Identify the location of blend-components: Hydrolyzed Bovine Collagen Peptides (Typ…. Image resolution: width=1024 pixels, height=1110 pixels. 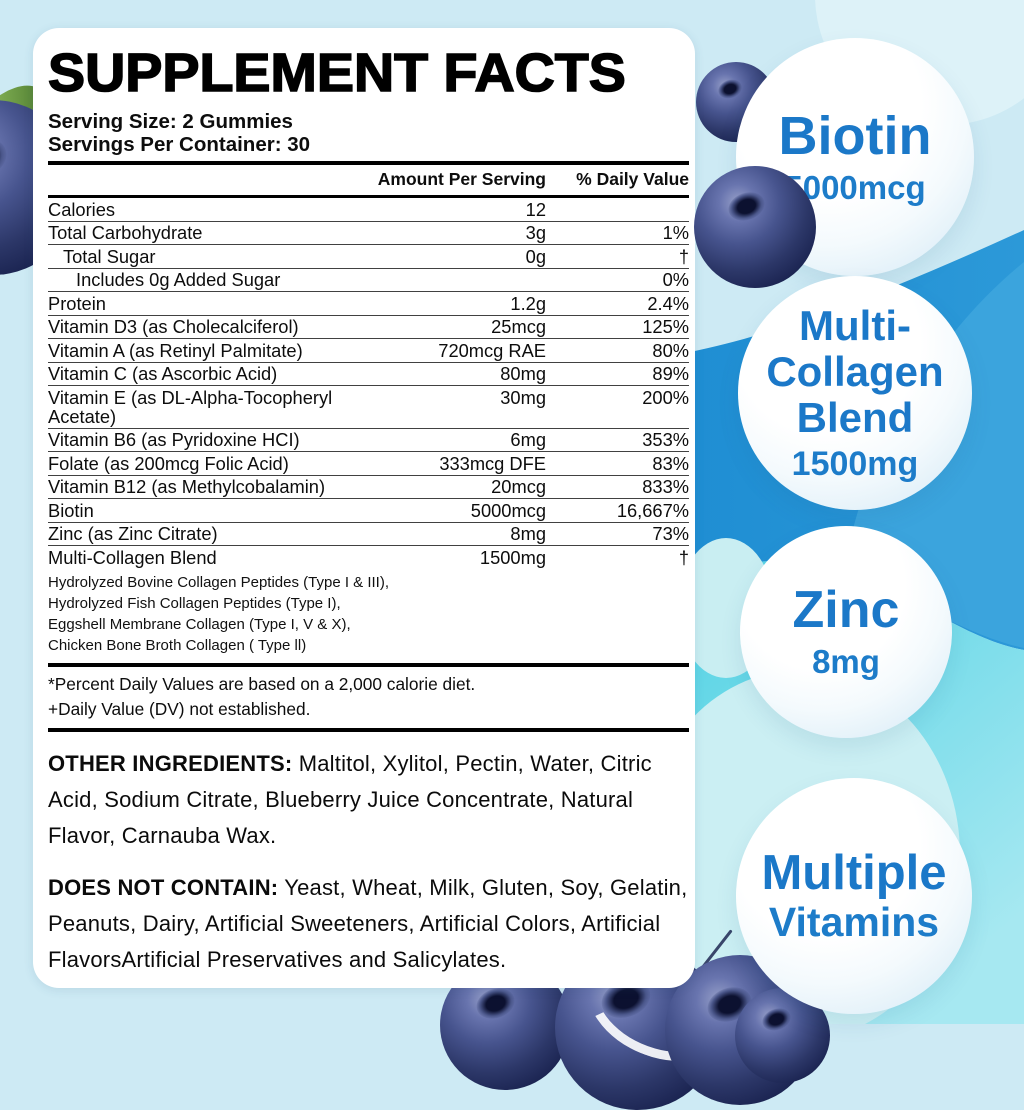
(368, 615).